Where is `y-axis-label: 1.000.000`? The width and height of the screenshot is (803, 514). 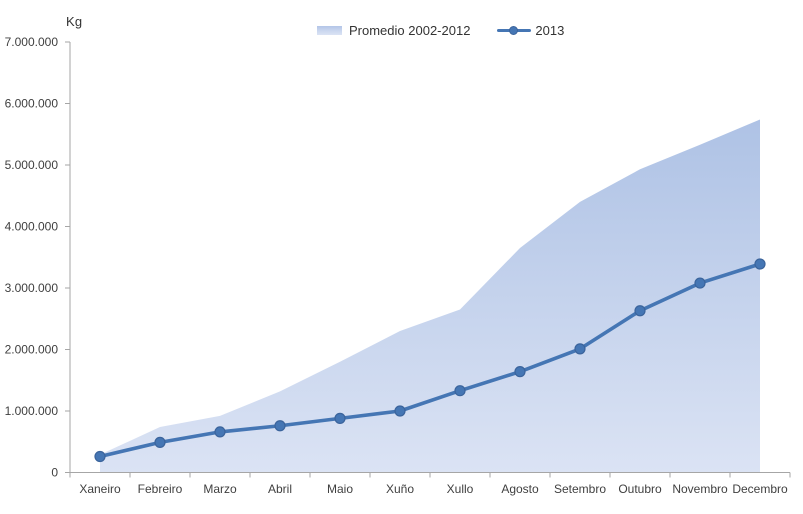 y-axis-label: 1.000.000 is located at coordinates (32, 411).